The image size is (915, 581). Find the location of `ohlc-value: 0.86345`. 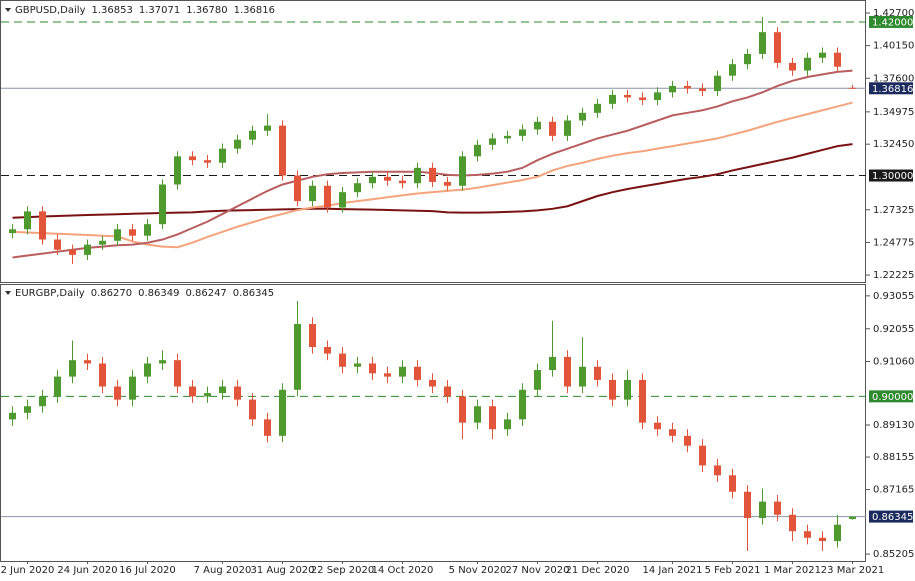

ohlc-value: 0.86345 is located at coordinates (253, 293).